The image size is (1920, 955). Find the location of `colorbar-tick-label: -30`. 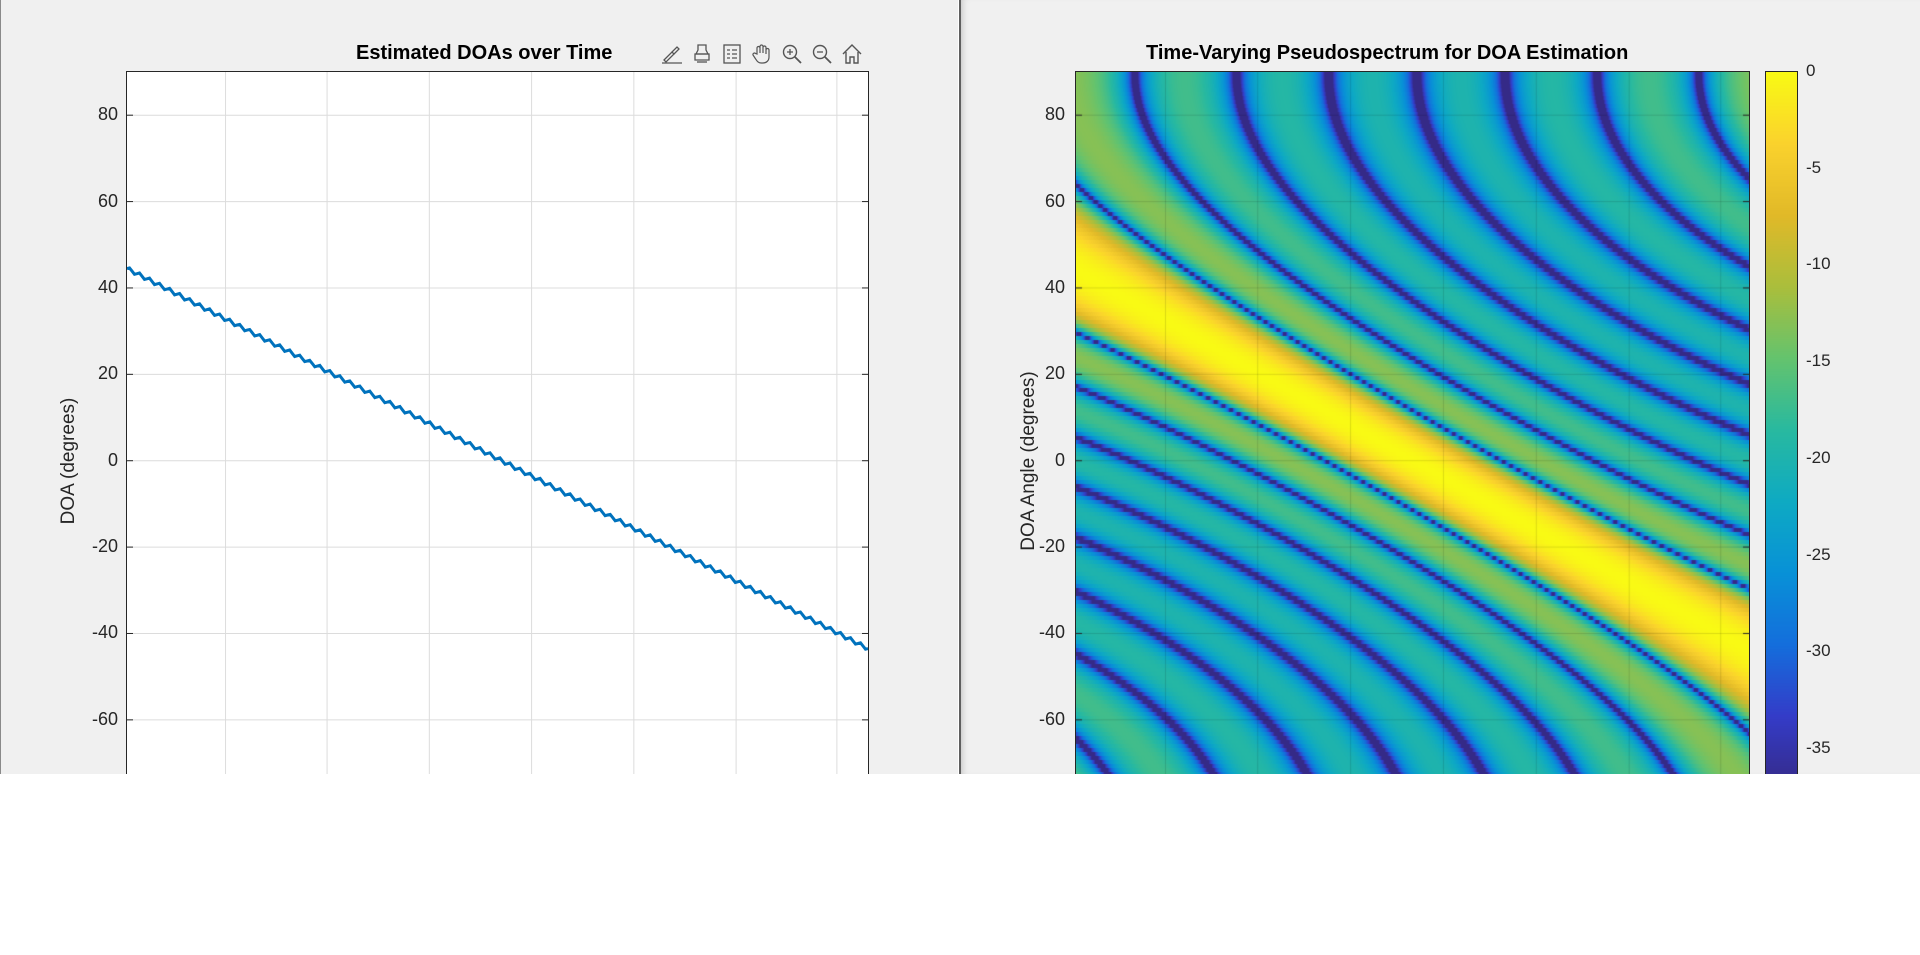

colorbar-tick-label: -30 is located at coordinates (1818, 651).